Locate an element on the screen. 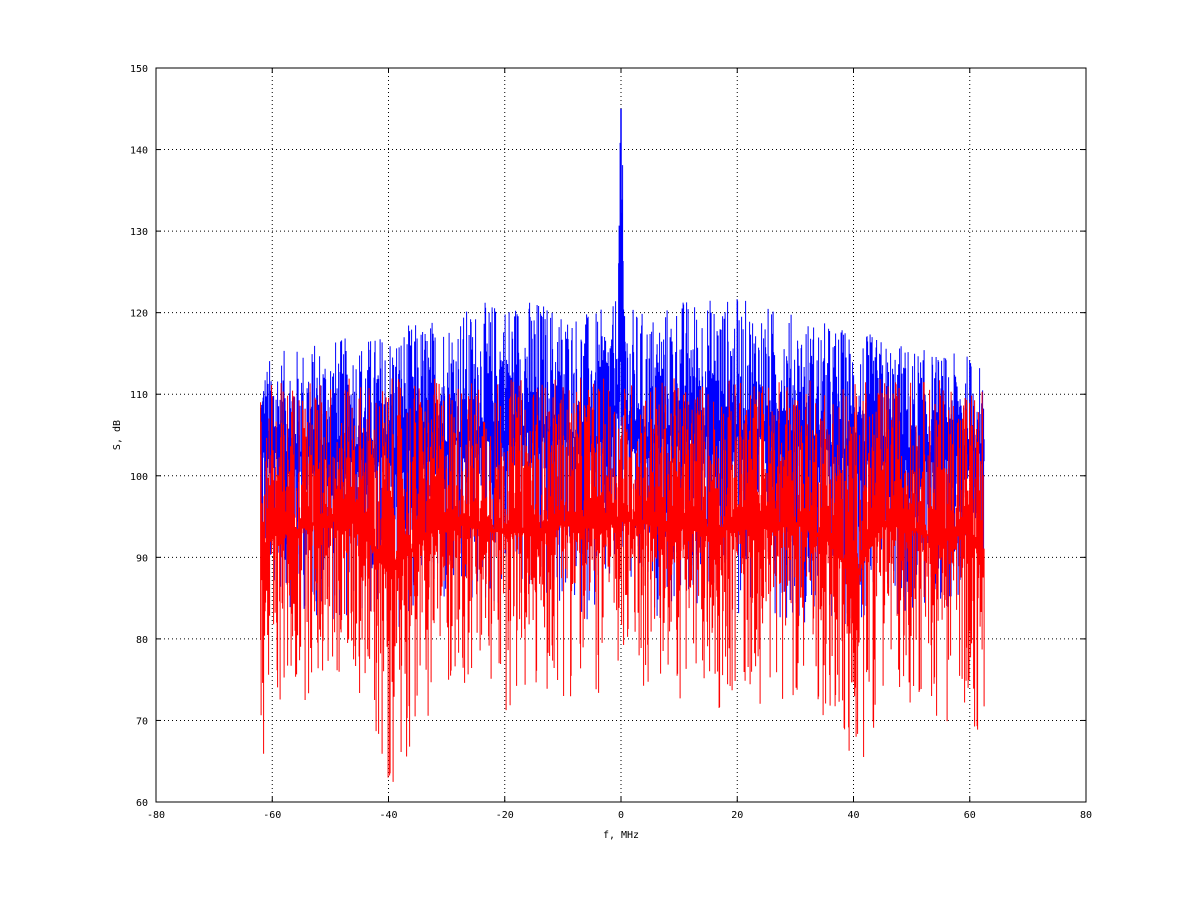 The width and height of the screenshot is (1200, 901). x-axis-label: f, MHz is located at coordinates (621, 835).